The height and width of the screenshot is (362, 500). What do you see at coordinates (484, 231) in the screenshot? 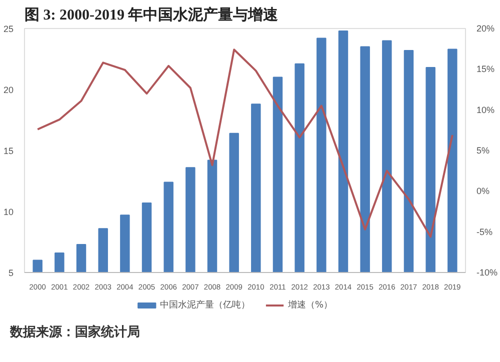
I see `y2-tick-label: -5%` at bounding box center [484, 231].